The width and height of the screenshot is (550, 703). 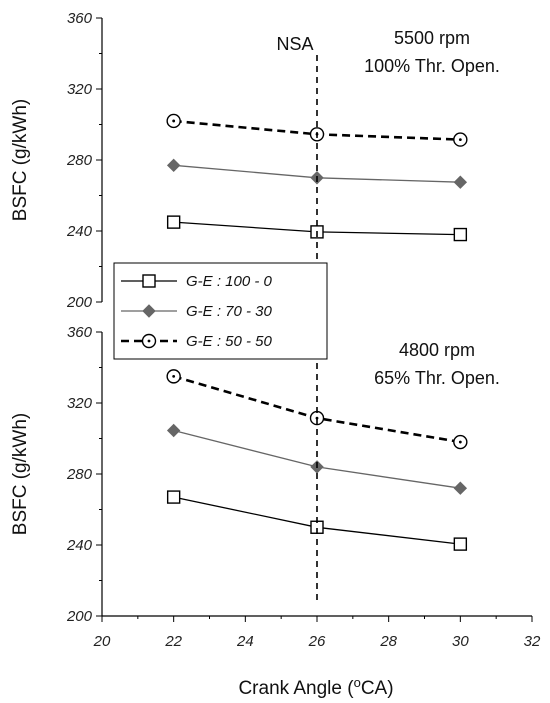 What do you see at coordinates (317, 641) in the screenshot?
I see `x-tick-label: 26` at bounding box center [317, 641].